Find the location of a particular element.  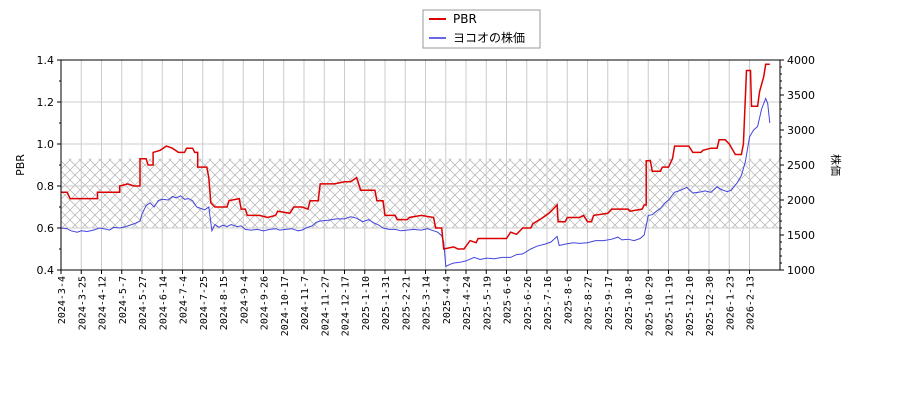

right-tick-label: 1500 is located at coordinates (801, 235).